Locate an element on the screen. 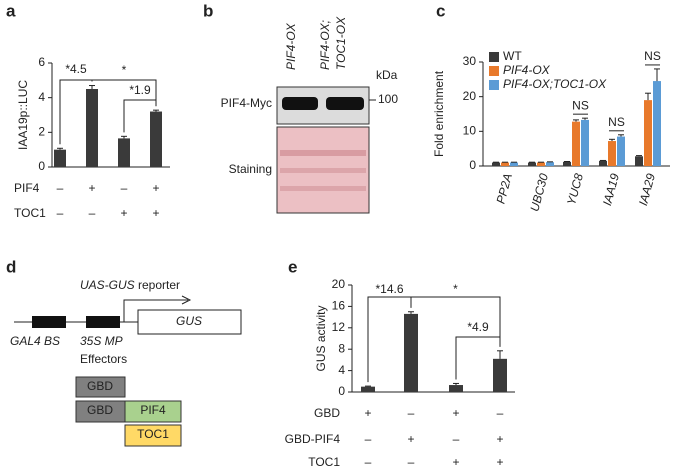 The width and height of the screenshot is (685, 470). y-tick-label: 2 is located at coordinates (41, 132).